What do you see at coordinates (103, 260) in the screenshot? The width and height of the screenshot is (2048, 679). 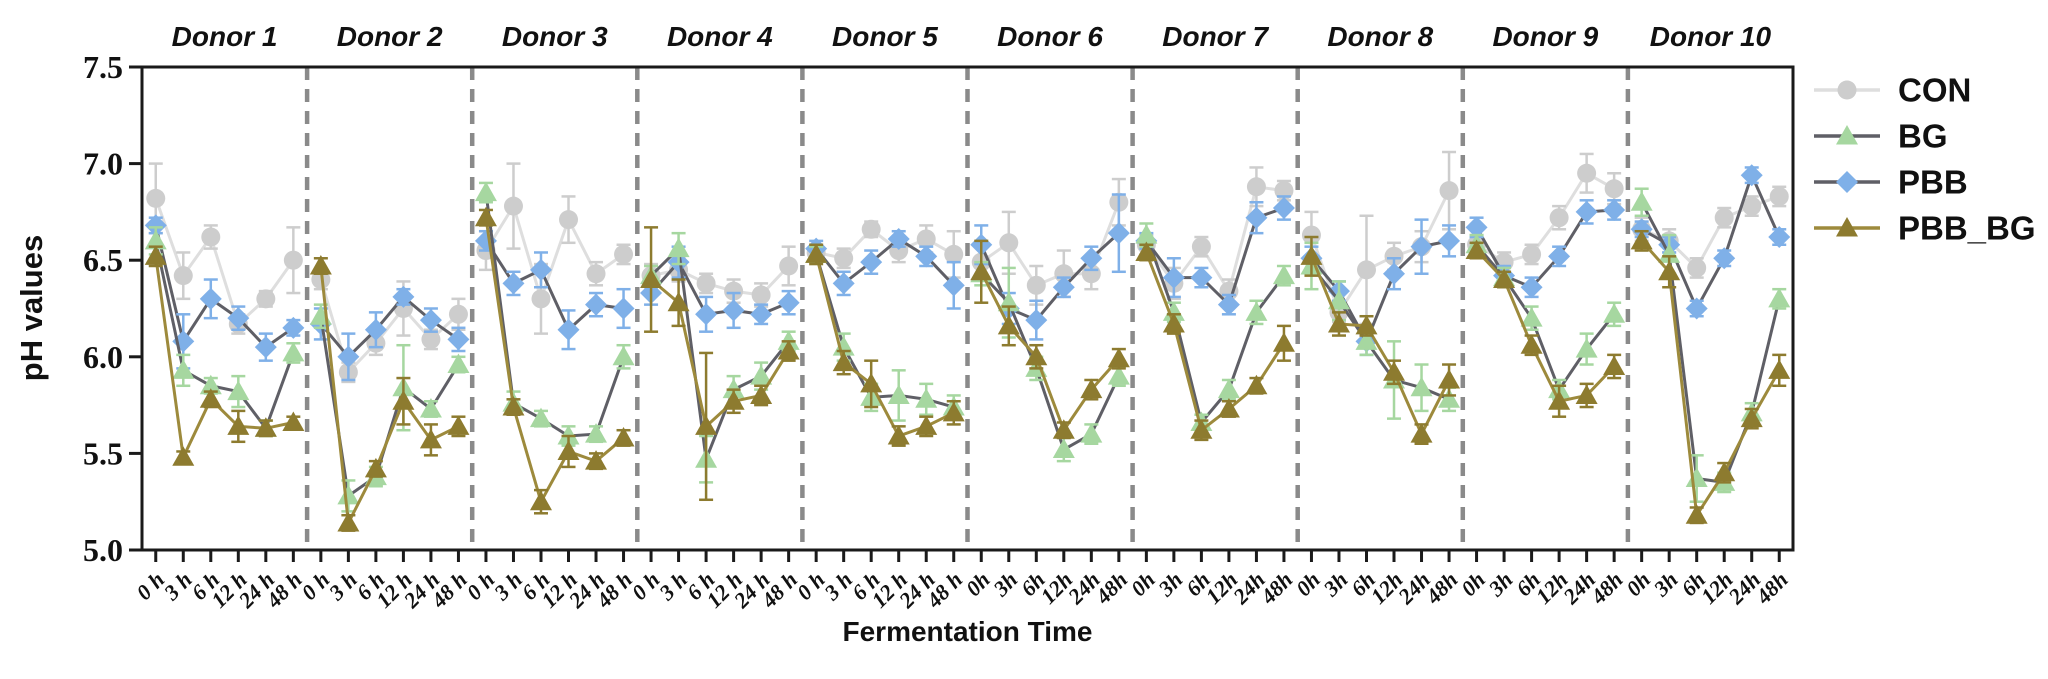 I see `y-tick-label: 6.5` at bounding box center [103, 260].